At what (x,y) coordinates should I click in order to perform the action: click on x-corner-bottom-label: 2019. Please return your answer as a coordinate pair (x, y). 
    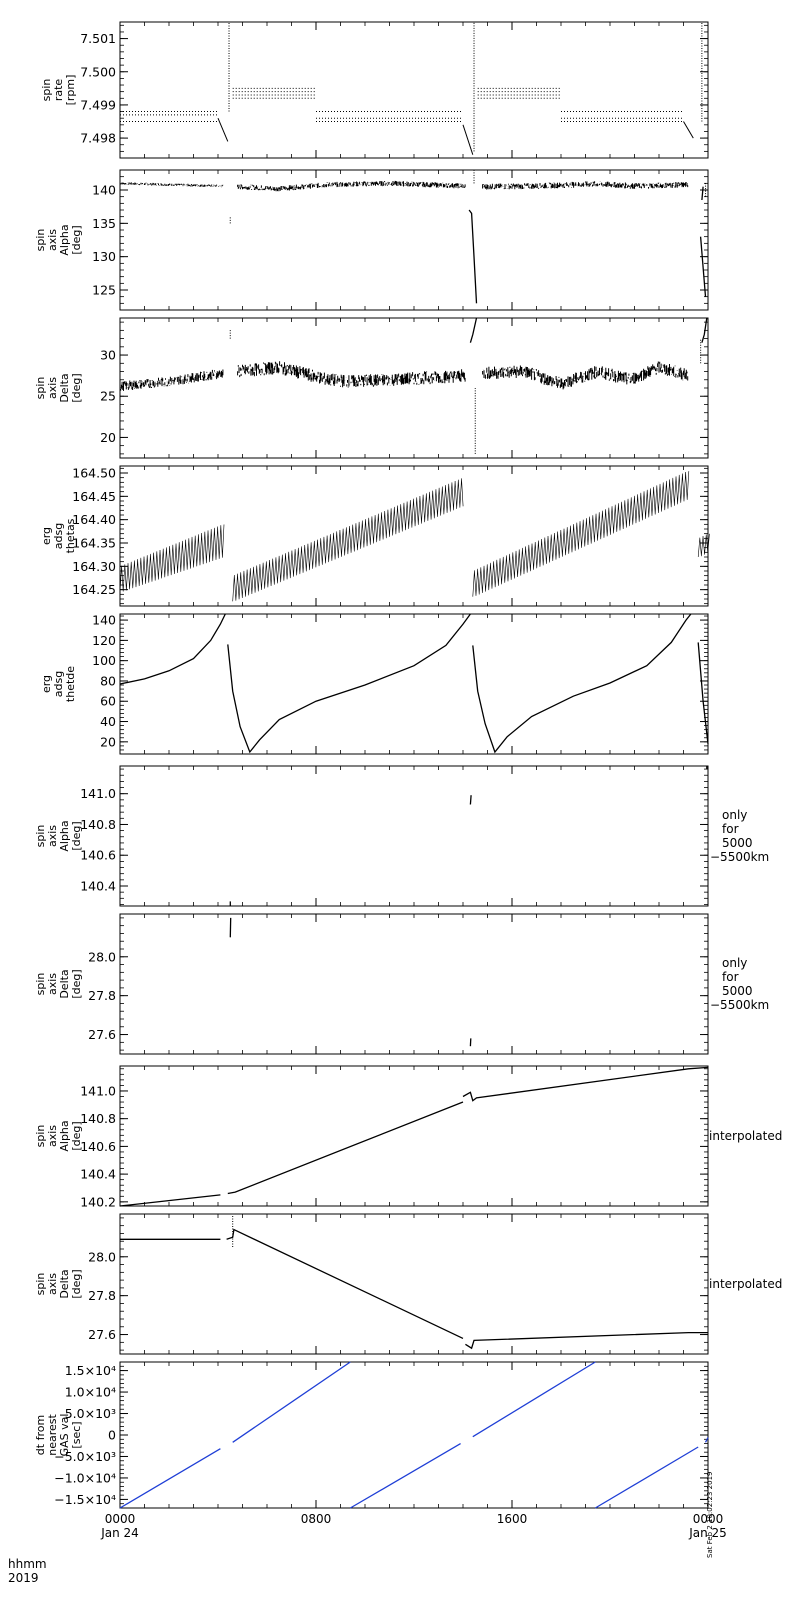
    Looking at the image, I should click on (23, 1578).